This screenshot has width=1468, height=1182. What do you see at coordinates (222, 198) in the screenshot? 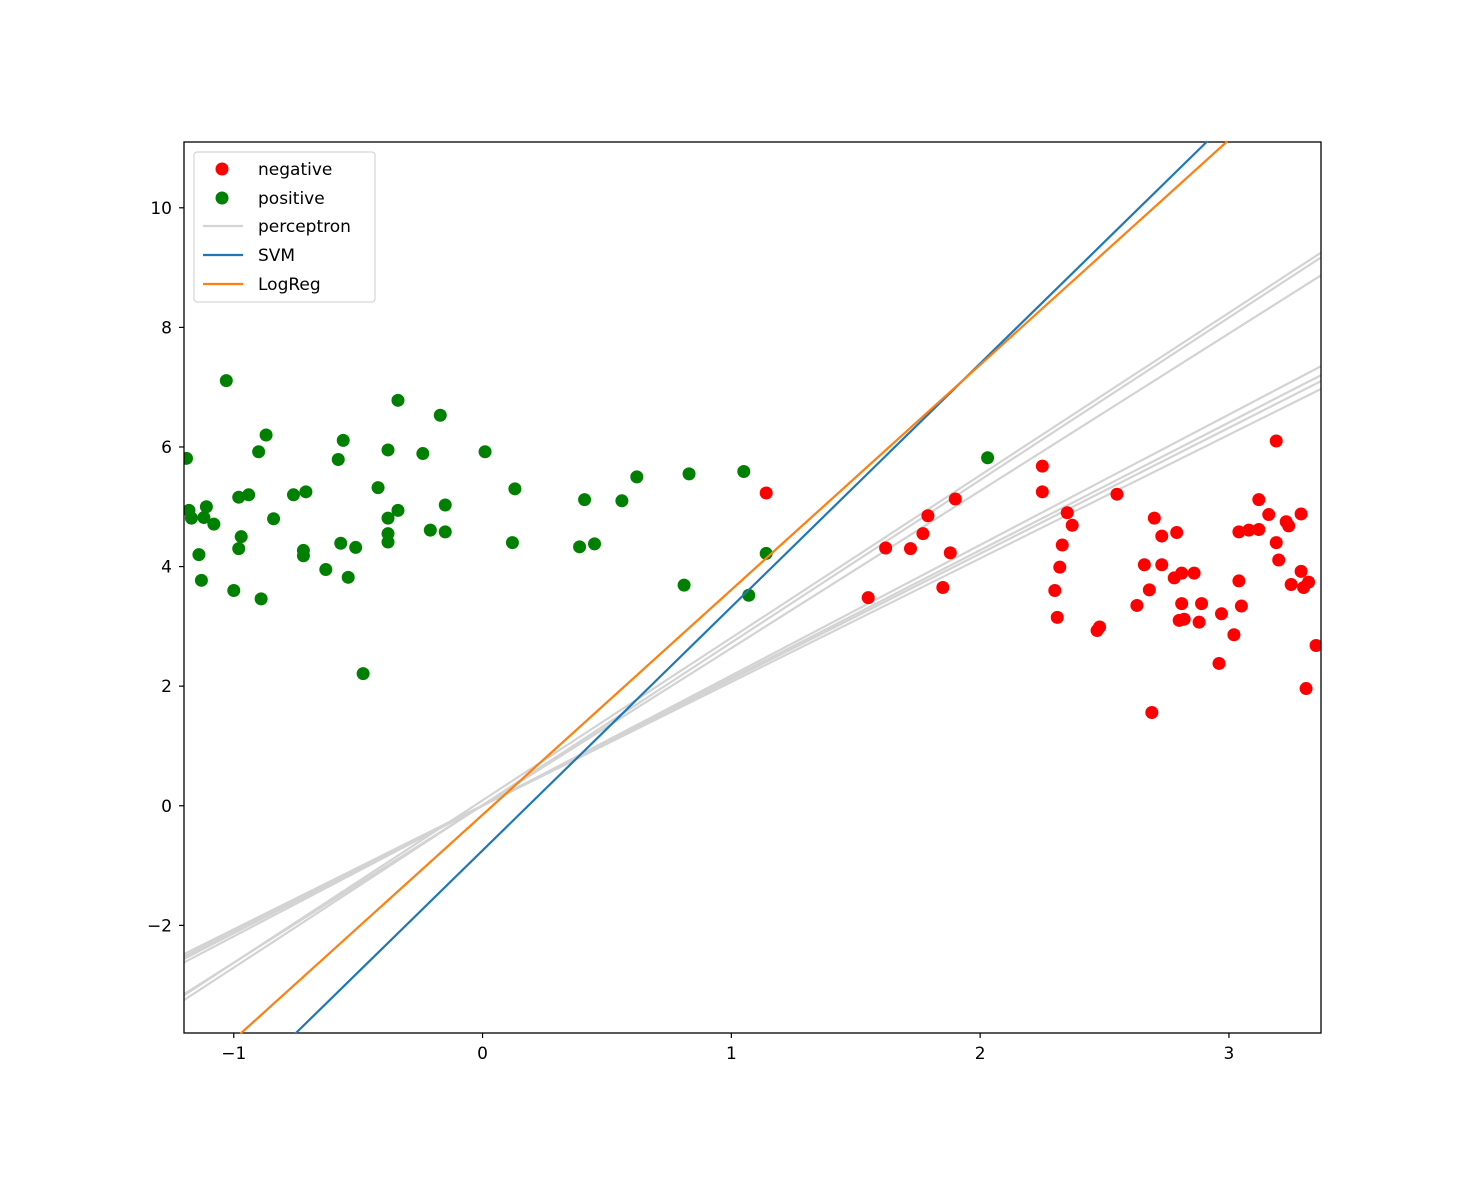
I see `legend-marker-positive` at bounding box center [222, 198].